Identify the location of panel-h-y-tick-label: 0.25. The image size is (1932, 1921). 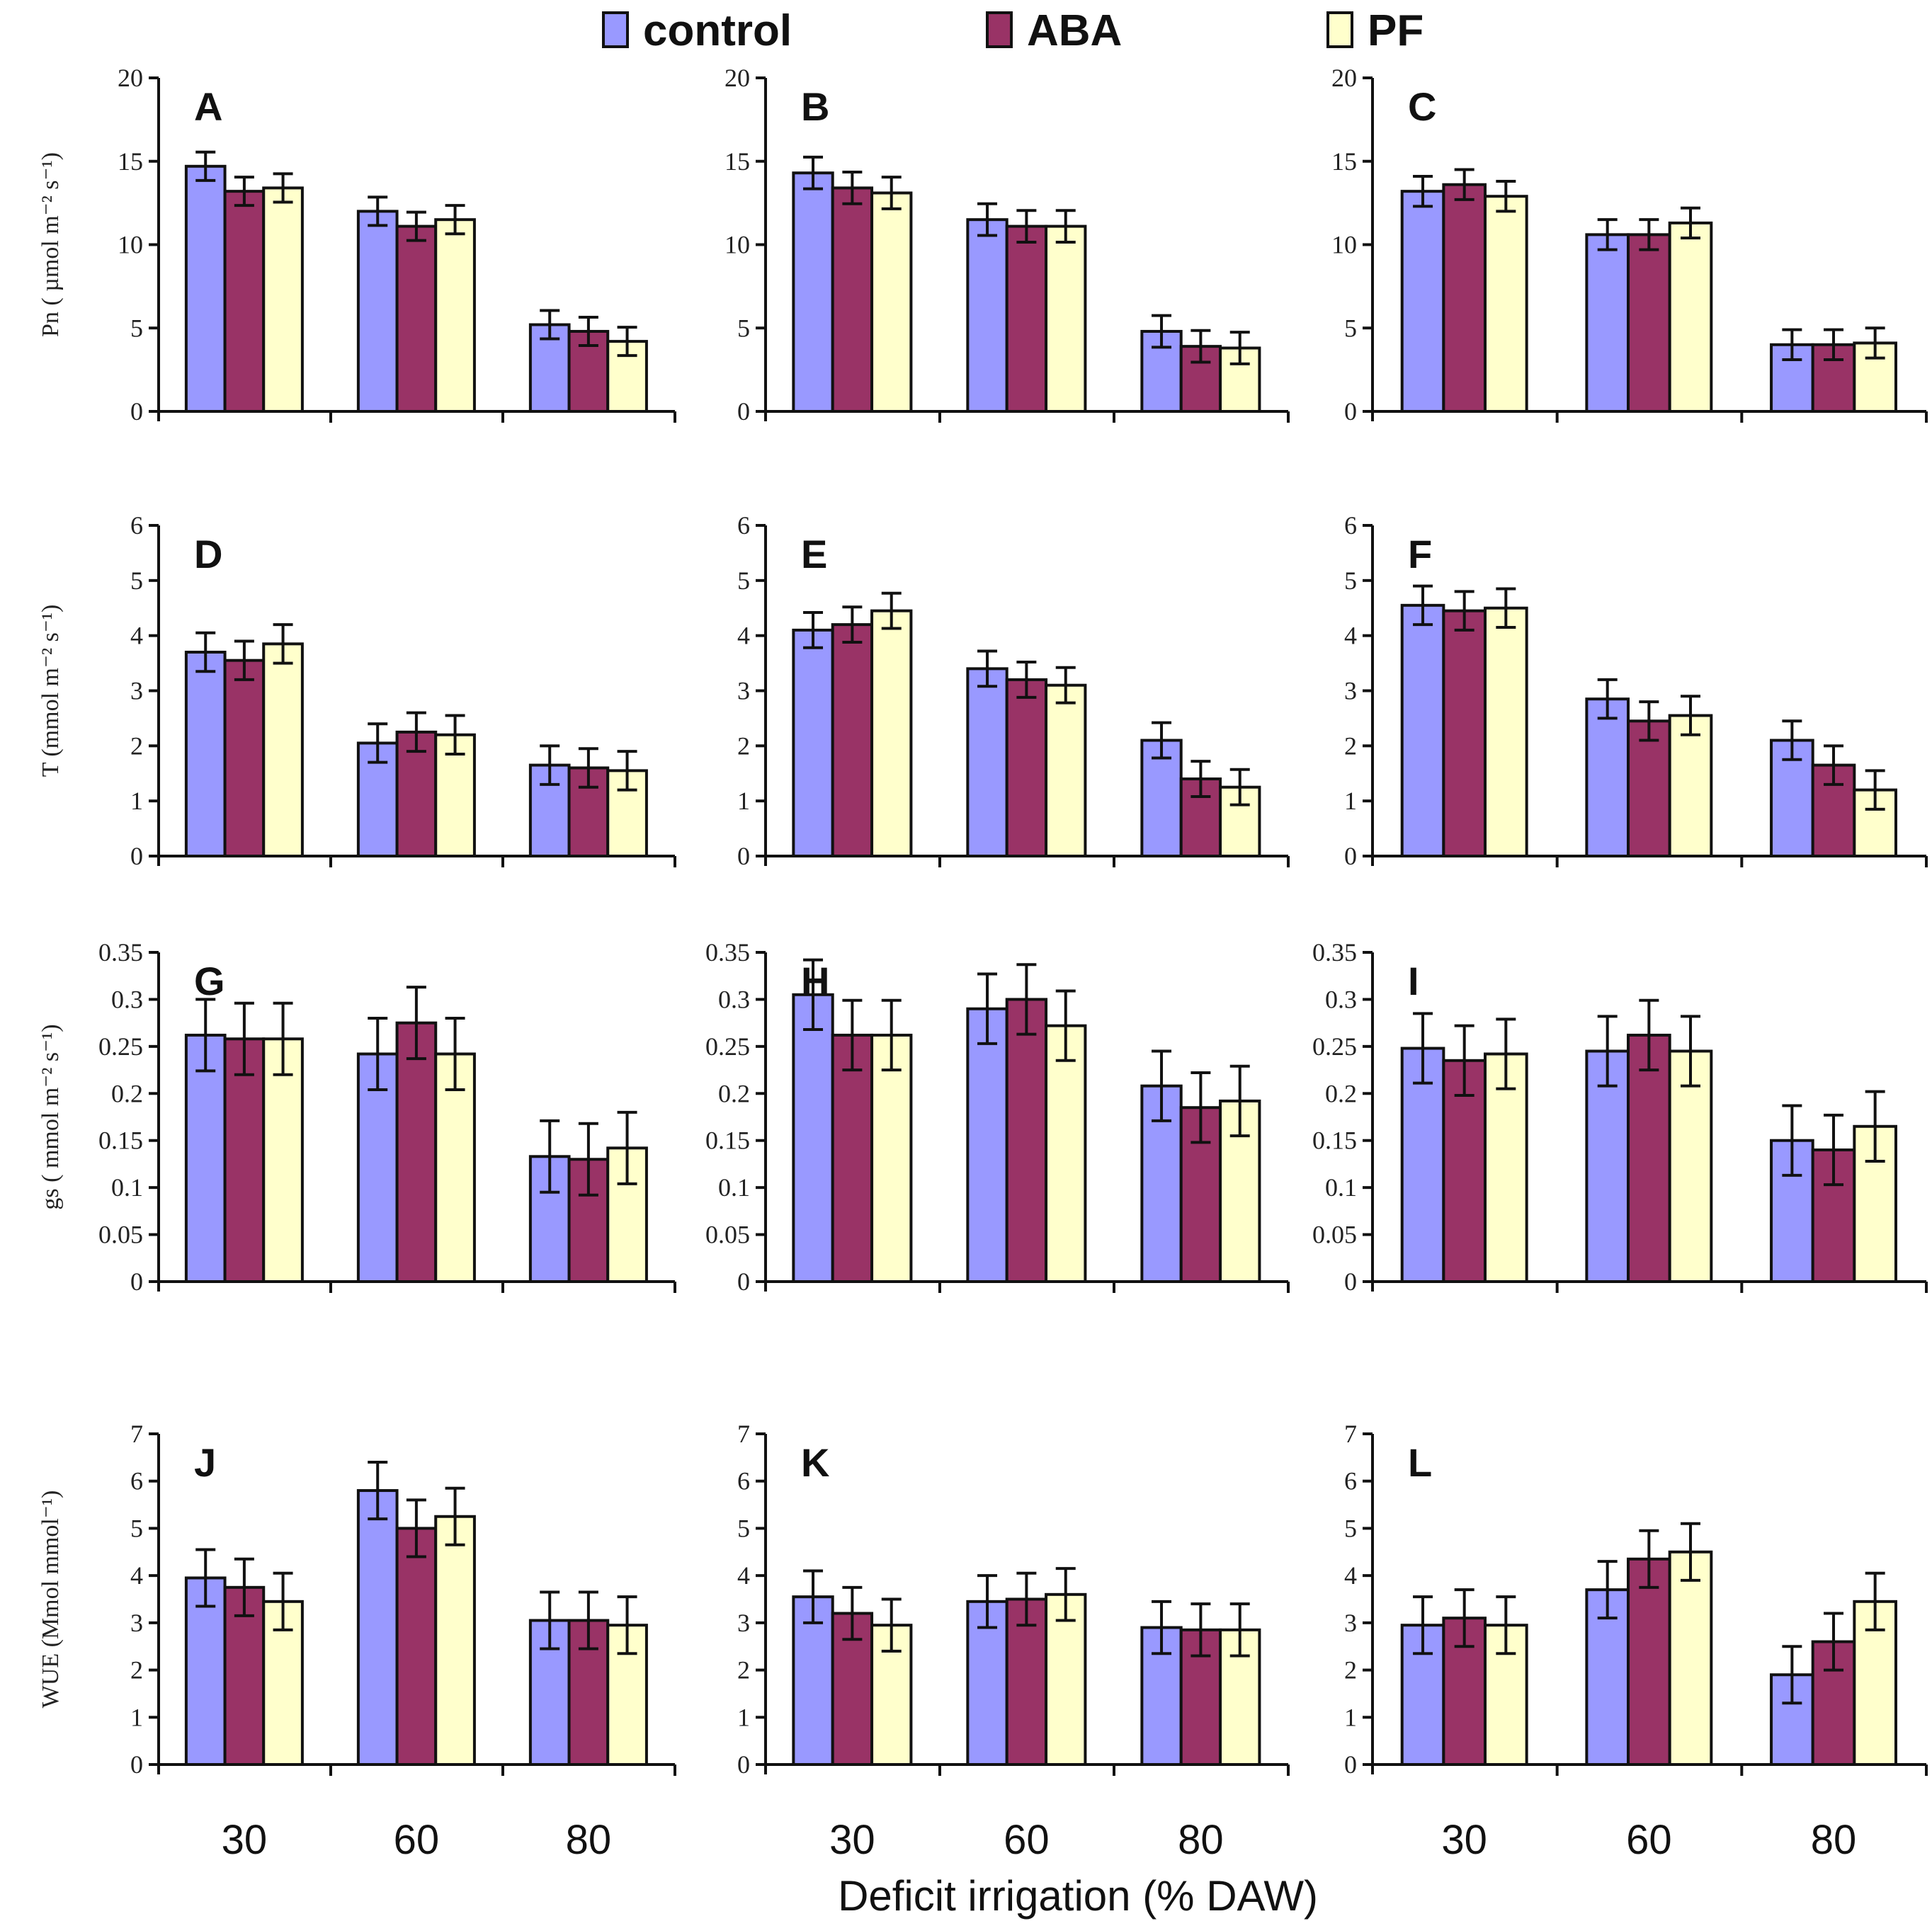
(728, 1046).